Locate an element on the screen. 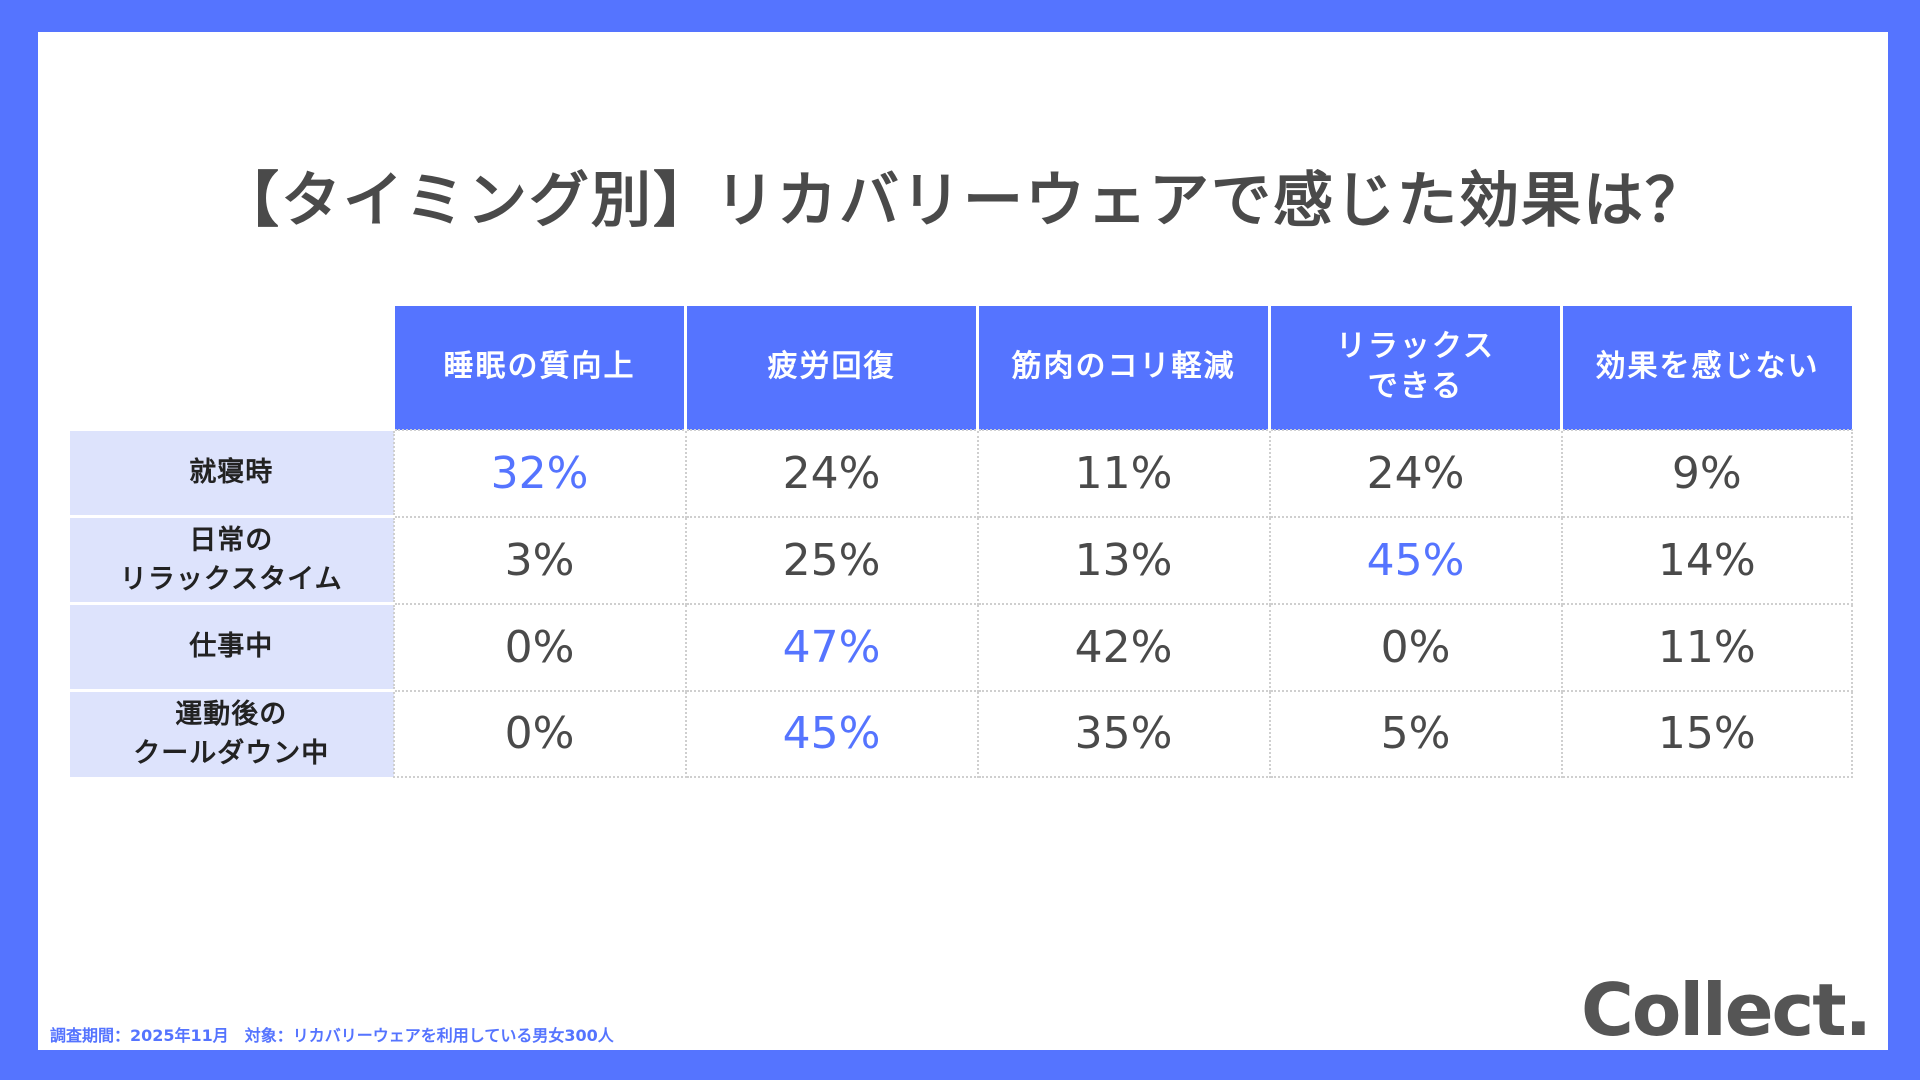  table-row: 日常の リラックスタイム 3% 25% 13% 45% 14% is located at coordinates (961, 560).